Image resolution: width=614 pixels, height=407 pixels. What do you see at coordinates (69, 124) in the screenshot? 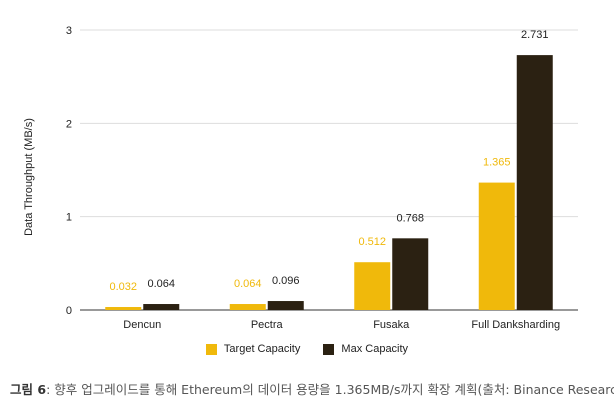
I see `y-tick-label: 2` at bounding box center [69, 124].